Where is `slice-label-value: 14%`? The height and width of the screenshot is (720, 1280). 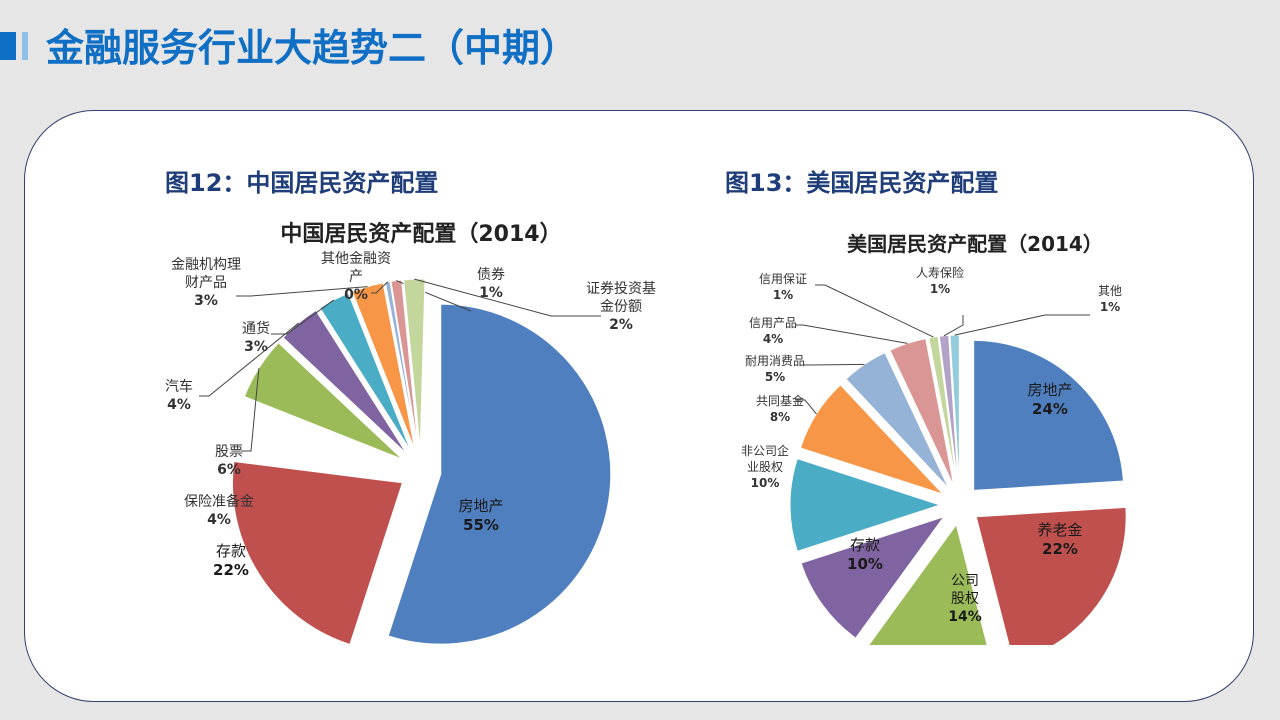 slice-label-value: 14% is located at coordinates (965, 617).